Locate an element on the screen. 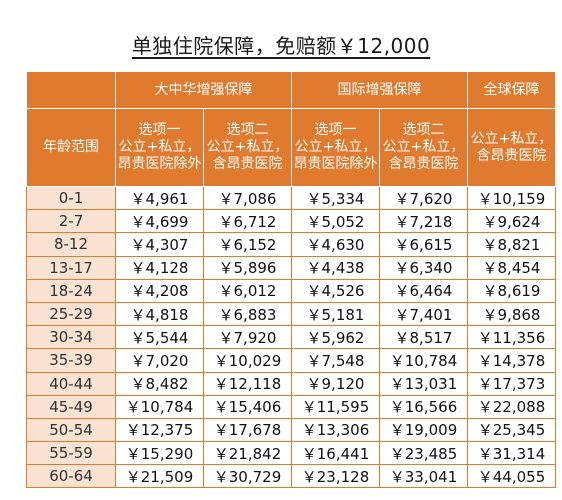  premium-cell: ￥15,406 is located at coordinates (247, 406).